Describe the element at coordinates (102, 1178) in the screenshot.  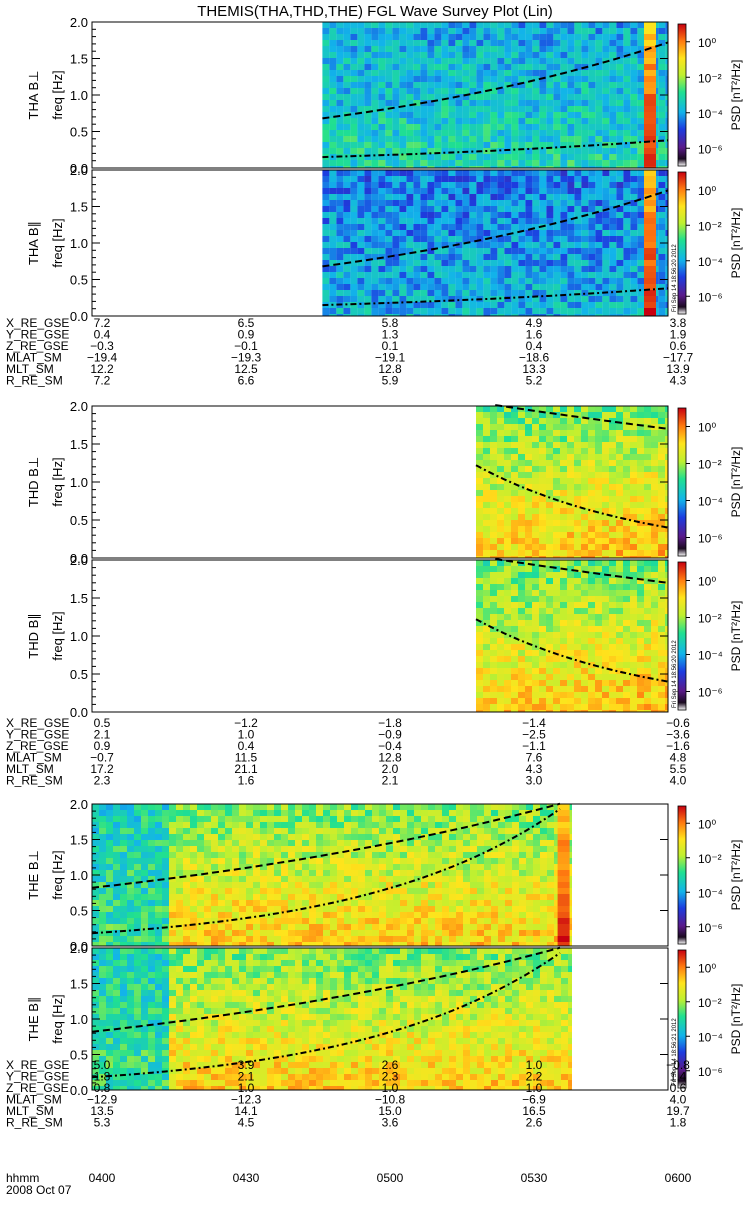
I see `time-tick-label: 0400` at that location.